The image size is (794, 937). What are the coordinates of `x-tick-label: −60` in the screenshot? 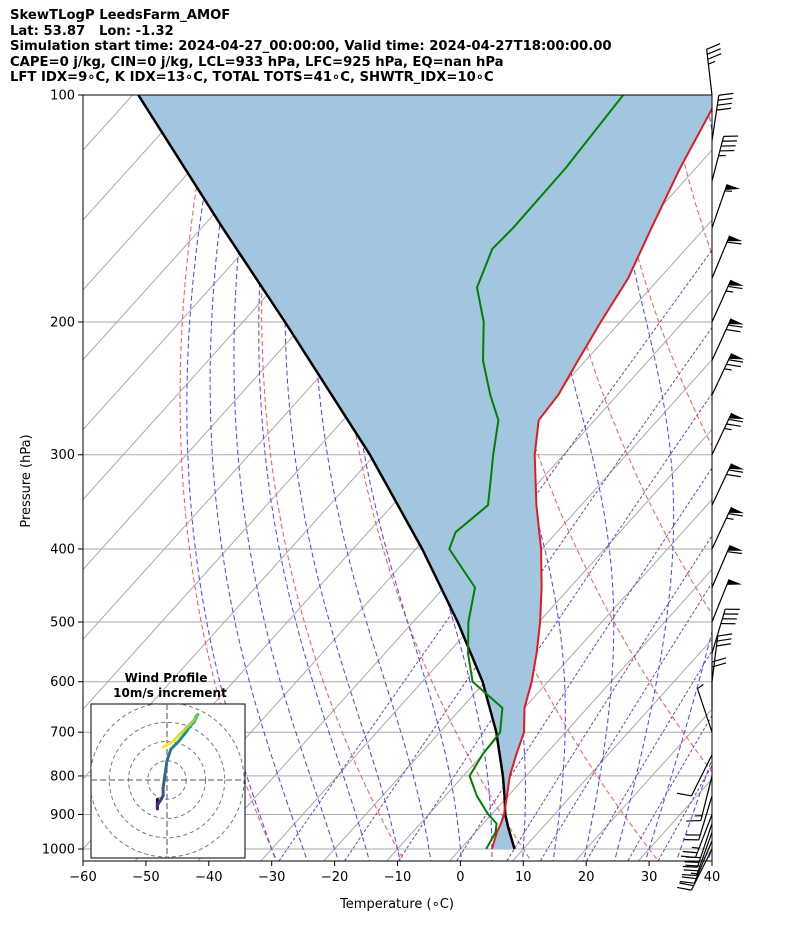 It's located at (82, 877).